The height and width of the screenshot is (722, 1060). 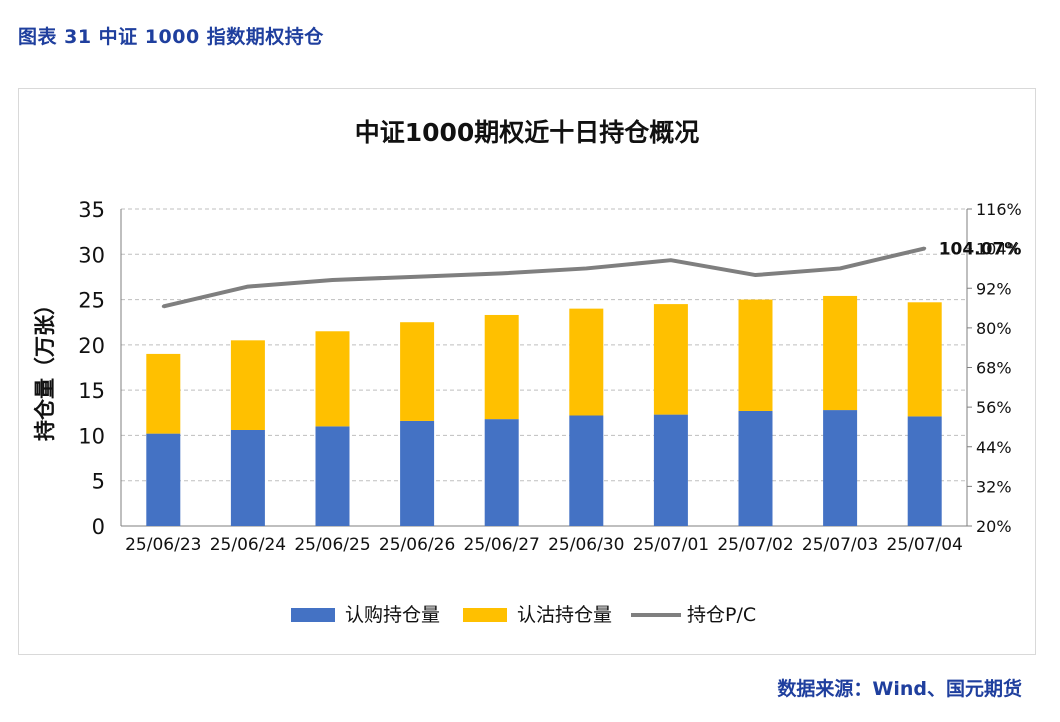 What do you see at coordinates (91, 436) in the screenshot?
I see `y-tick-label: 10` at bounding box center [91, 436].